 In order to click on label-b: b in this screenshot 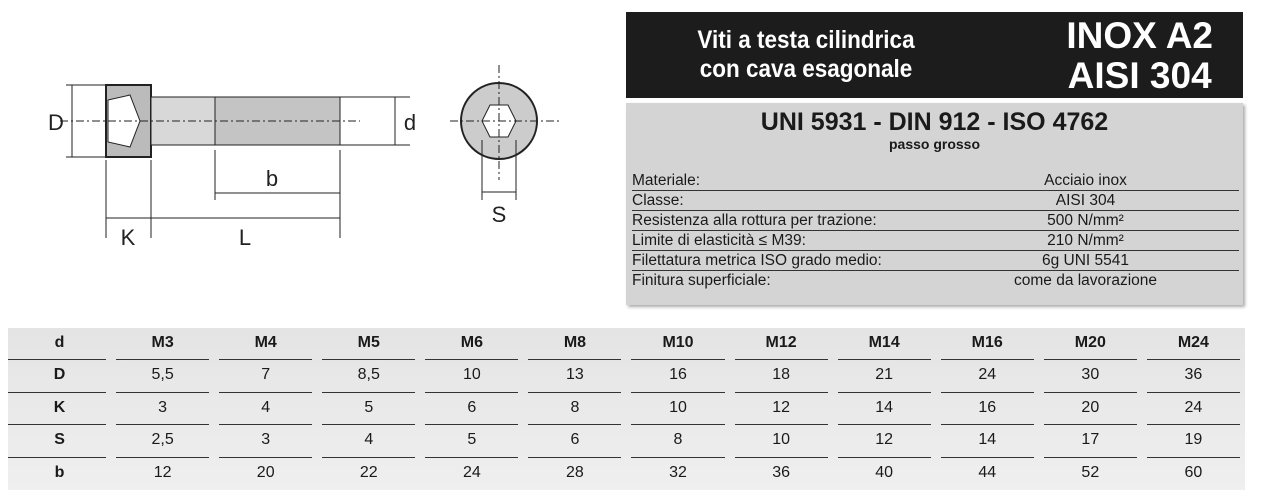, I will do `click(272, 178)`.